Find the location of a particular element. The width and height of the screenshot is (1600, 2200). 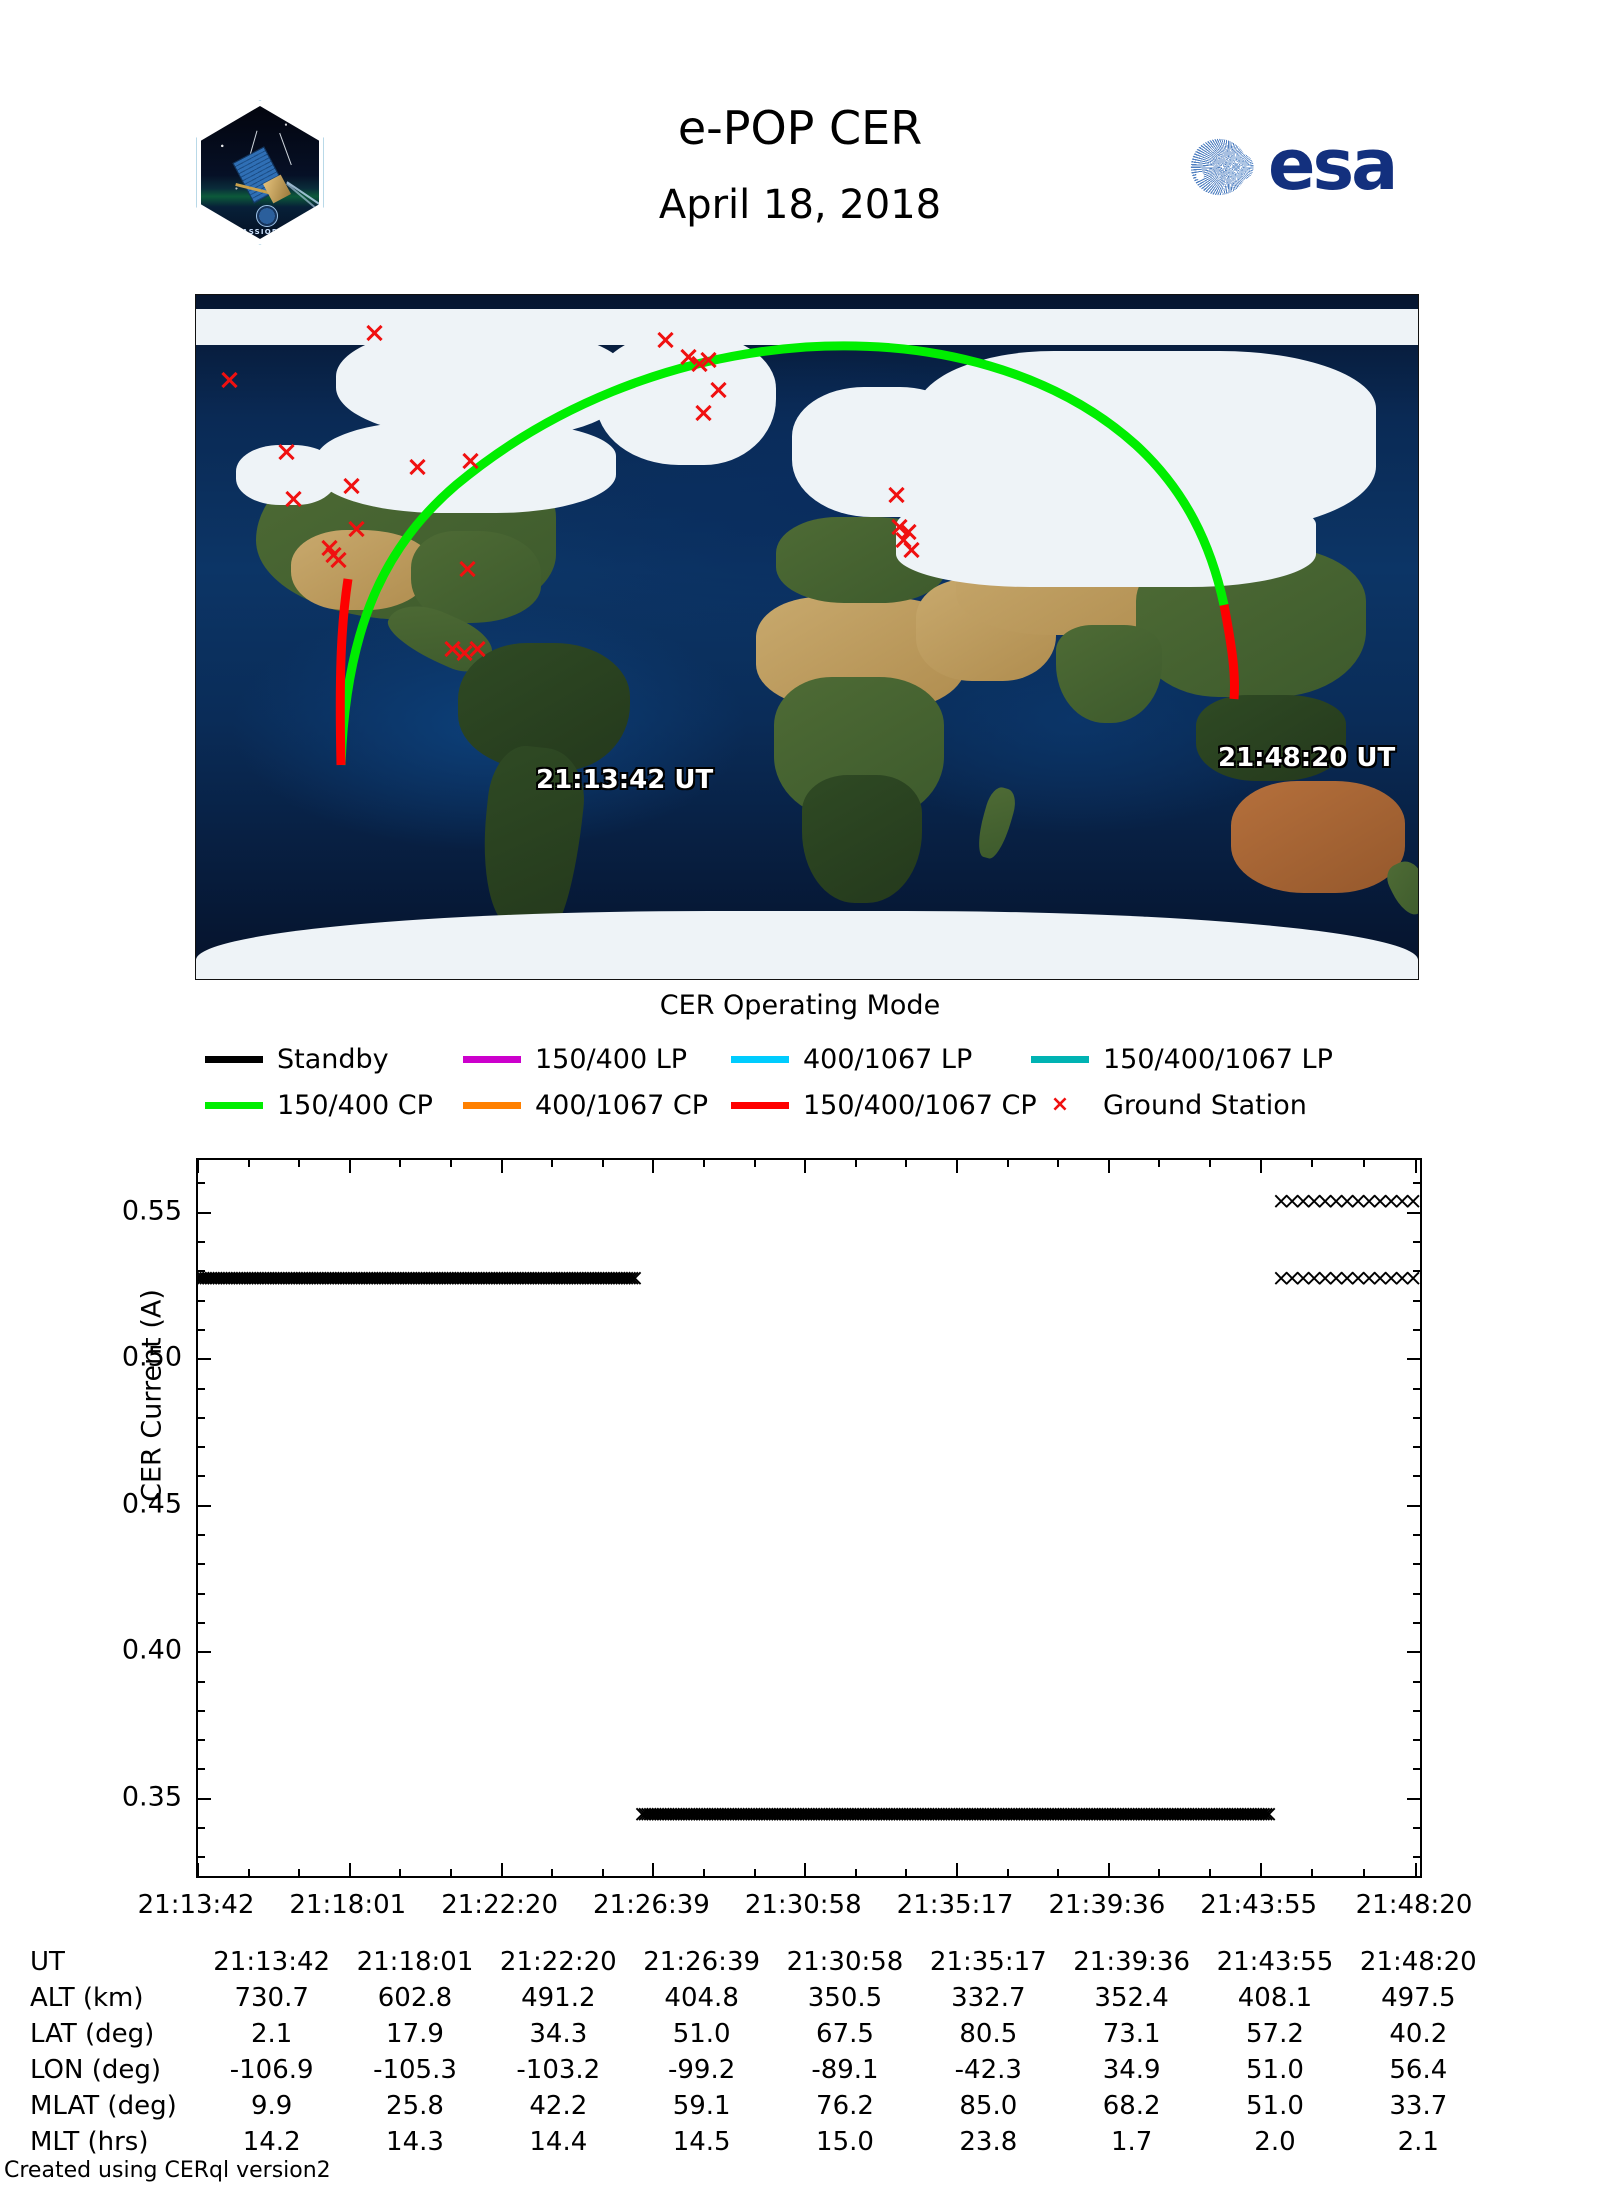

cassiope-logo-wordmark: CASSIOPE is located at coordinates (260, 232).